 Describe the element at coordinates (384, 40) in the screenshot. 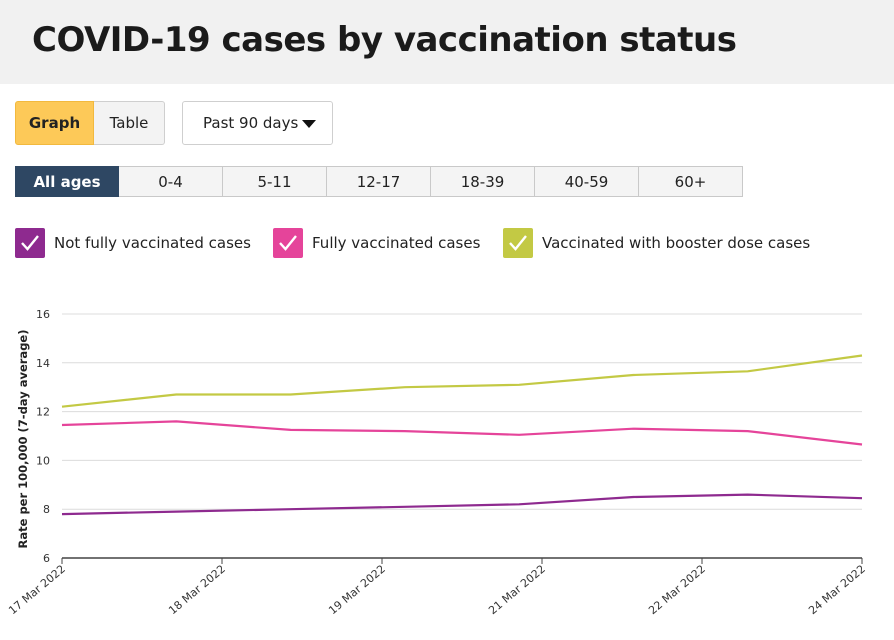

I see `page-title: COVID-19 cases by vaccination status` at that location.